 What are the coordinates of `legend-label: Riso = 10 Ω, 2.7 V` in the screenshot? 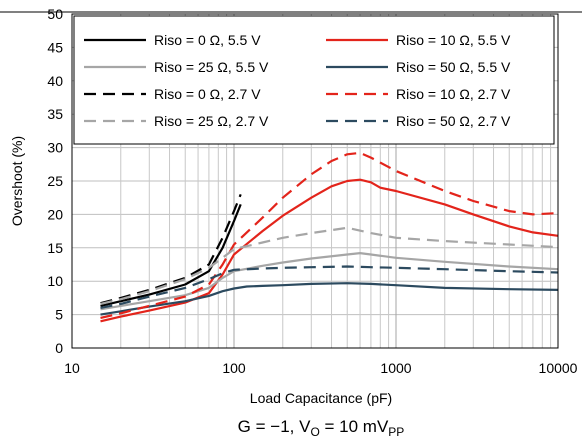 It's located at (453, 94).